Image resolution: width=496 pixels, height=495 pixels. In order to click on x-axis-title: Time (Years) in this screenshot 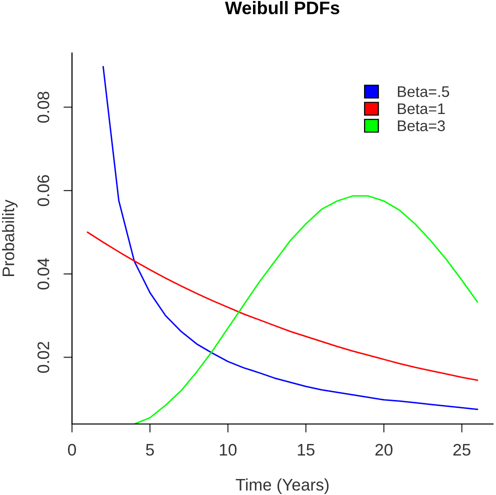, I will do `click(282, 486)`.